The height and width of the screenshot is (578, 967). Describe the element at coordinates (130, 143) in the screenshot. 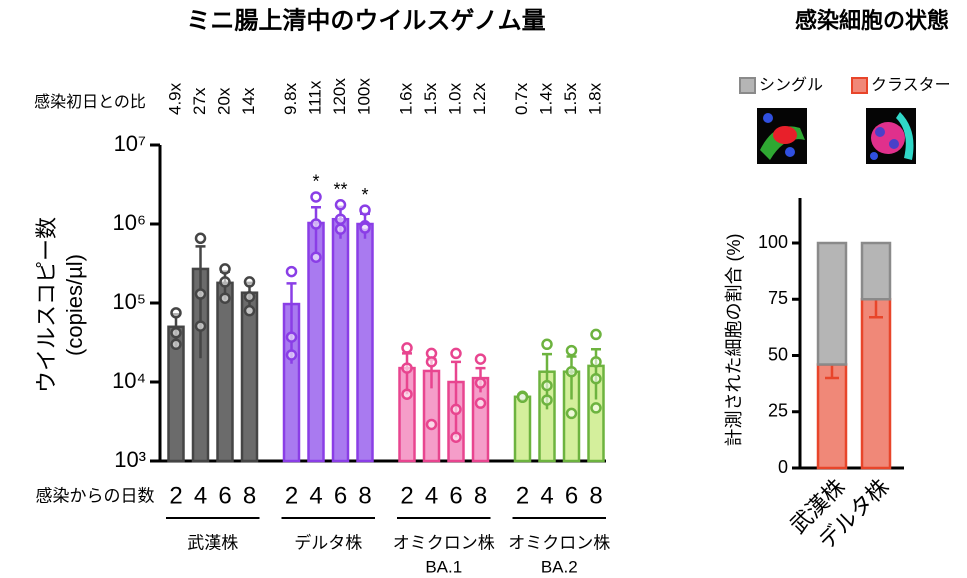

I see `y-tick-label: 10⁷` at that location.